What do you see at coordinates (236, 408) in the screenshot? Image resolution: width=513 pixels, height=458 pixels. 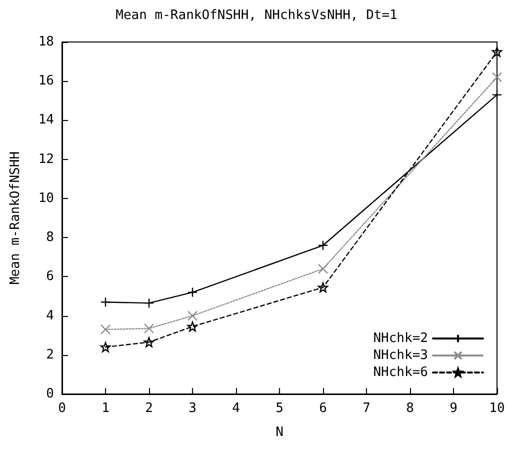 I see `x-tick-label: 4` at bounding box center [236, 408].